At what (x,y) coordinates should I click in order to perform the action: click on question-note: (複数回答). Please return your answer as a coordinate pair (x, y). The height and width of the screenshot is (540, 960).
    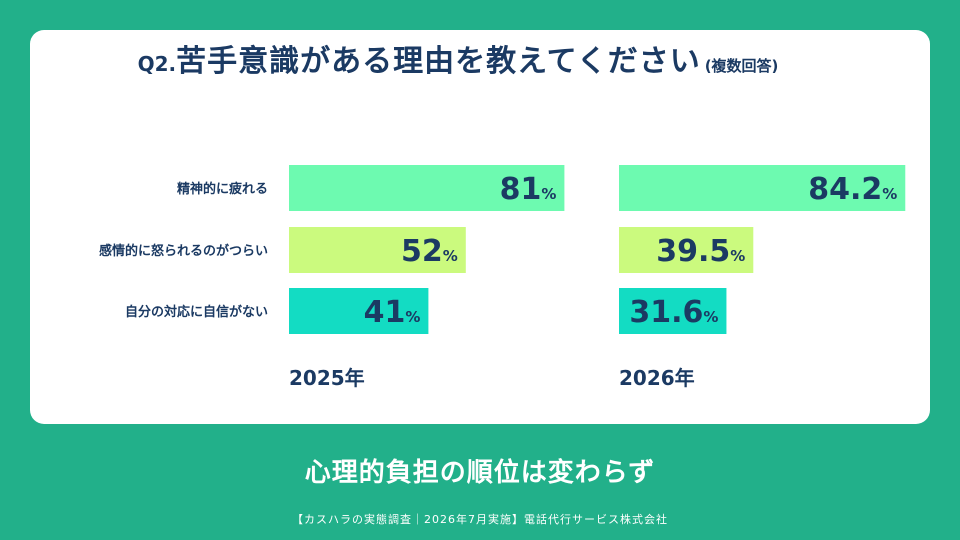
    Looking at the image, I should click on (741, 66).